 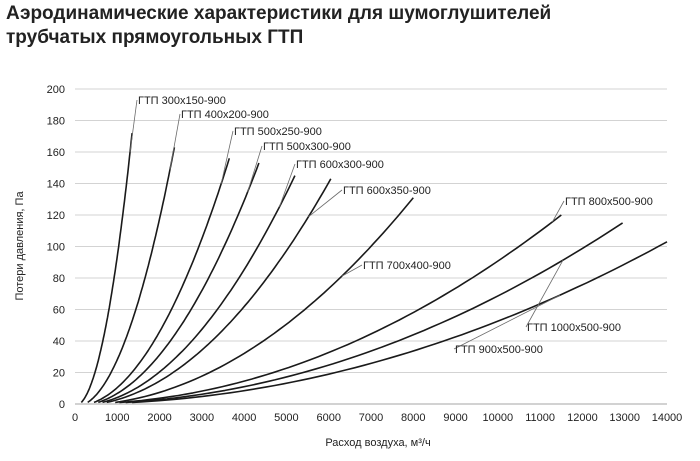 What do you see at coordinates (20, 246) in the screenshot?
I see `y-axis-label: Потери давления, Па` at bounding box center [20, 246].